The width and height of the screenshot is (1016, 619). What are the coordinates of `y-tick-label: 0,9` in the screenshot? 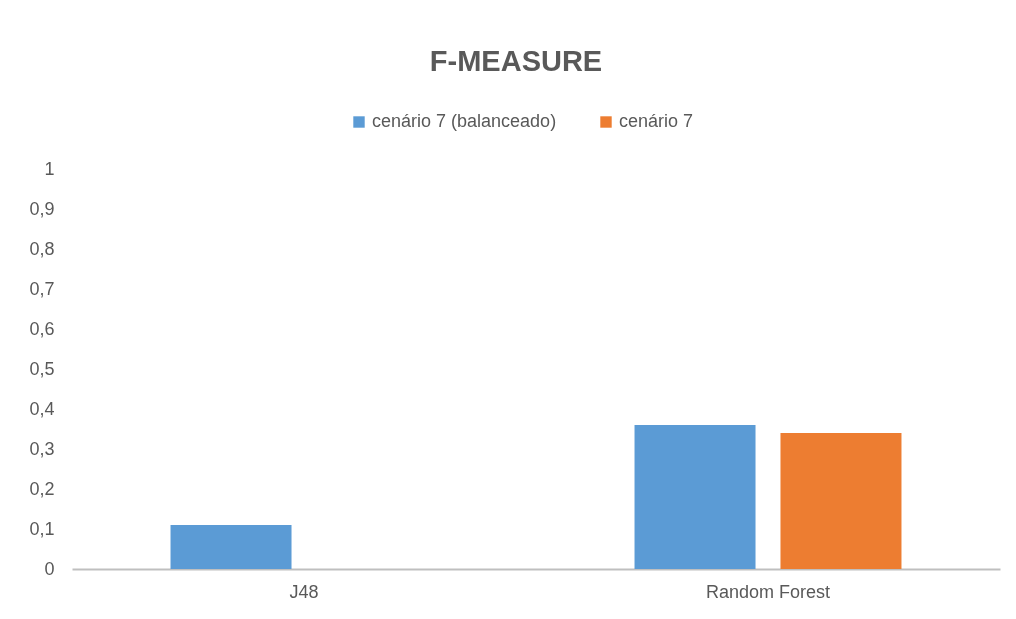 It's located at (42, 208).